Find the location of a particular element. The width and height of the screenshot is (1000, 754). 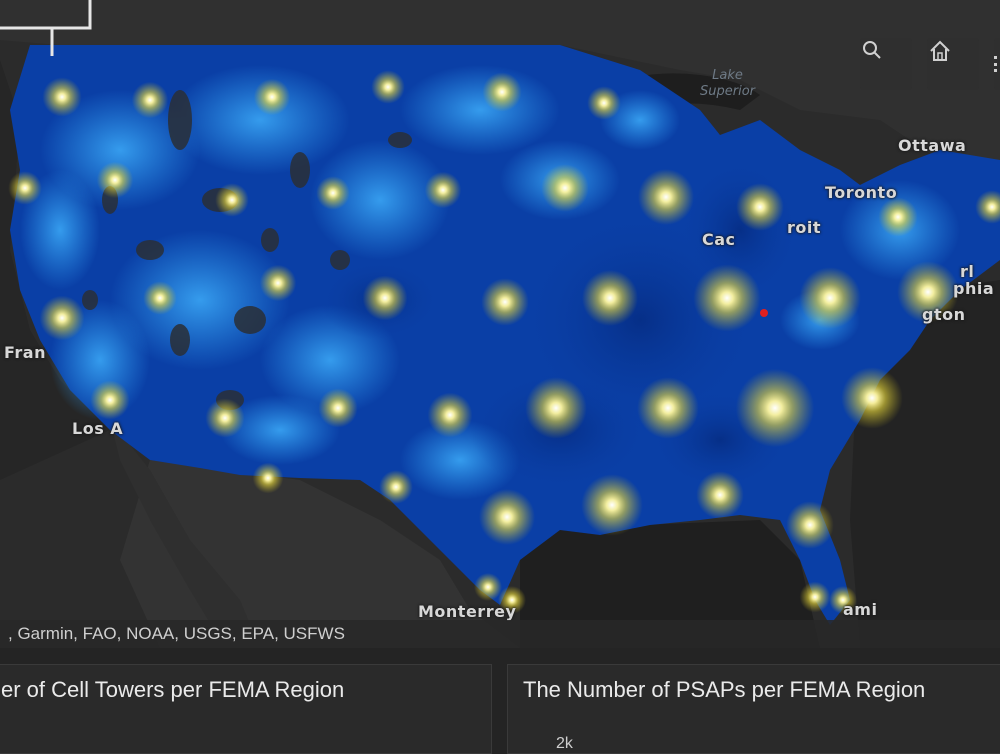

psaps-axis-tick: 2k is located at coordinates (564, 743).